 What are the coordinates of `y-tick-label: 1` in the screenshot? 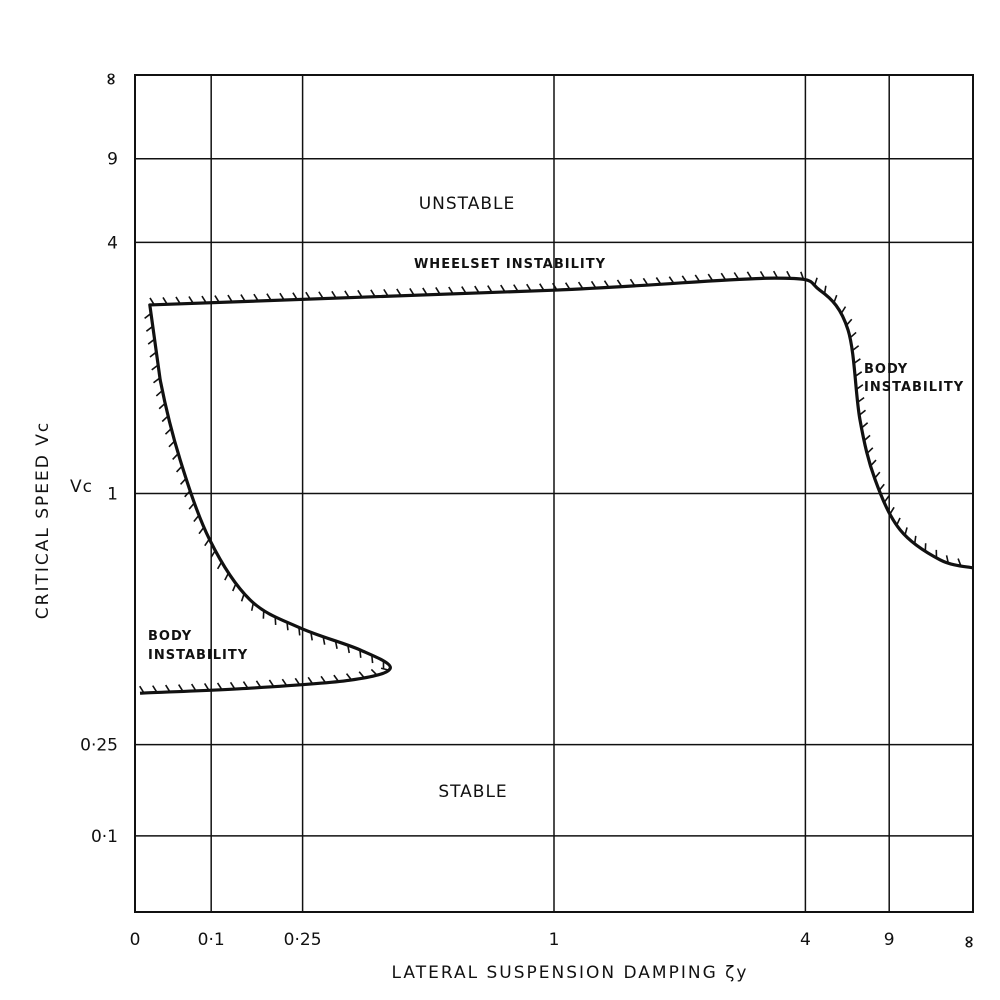 It's located at (112, 495).